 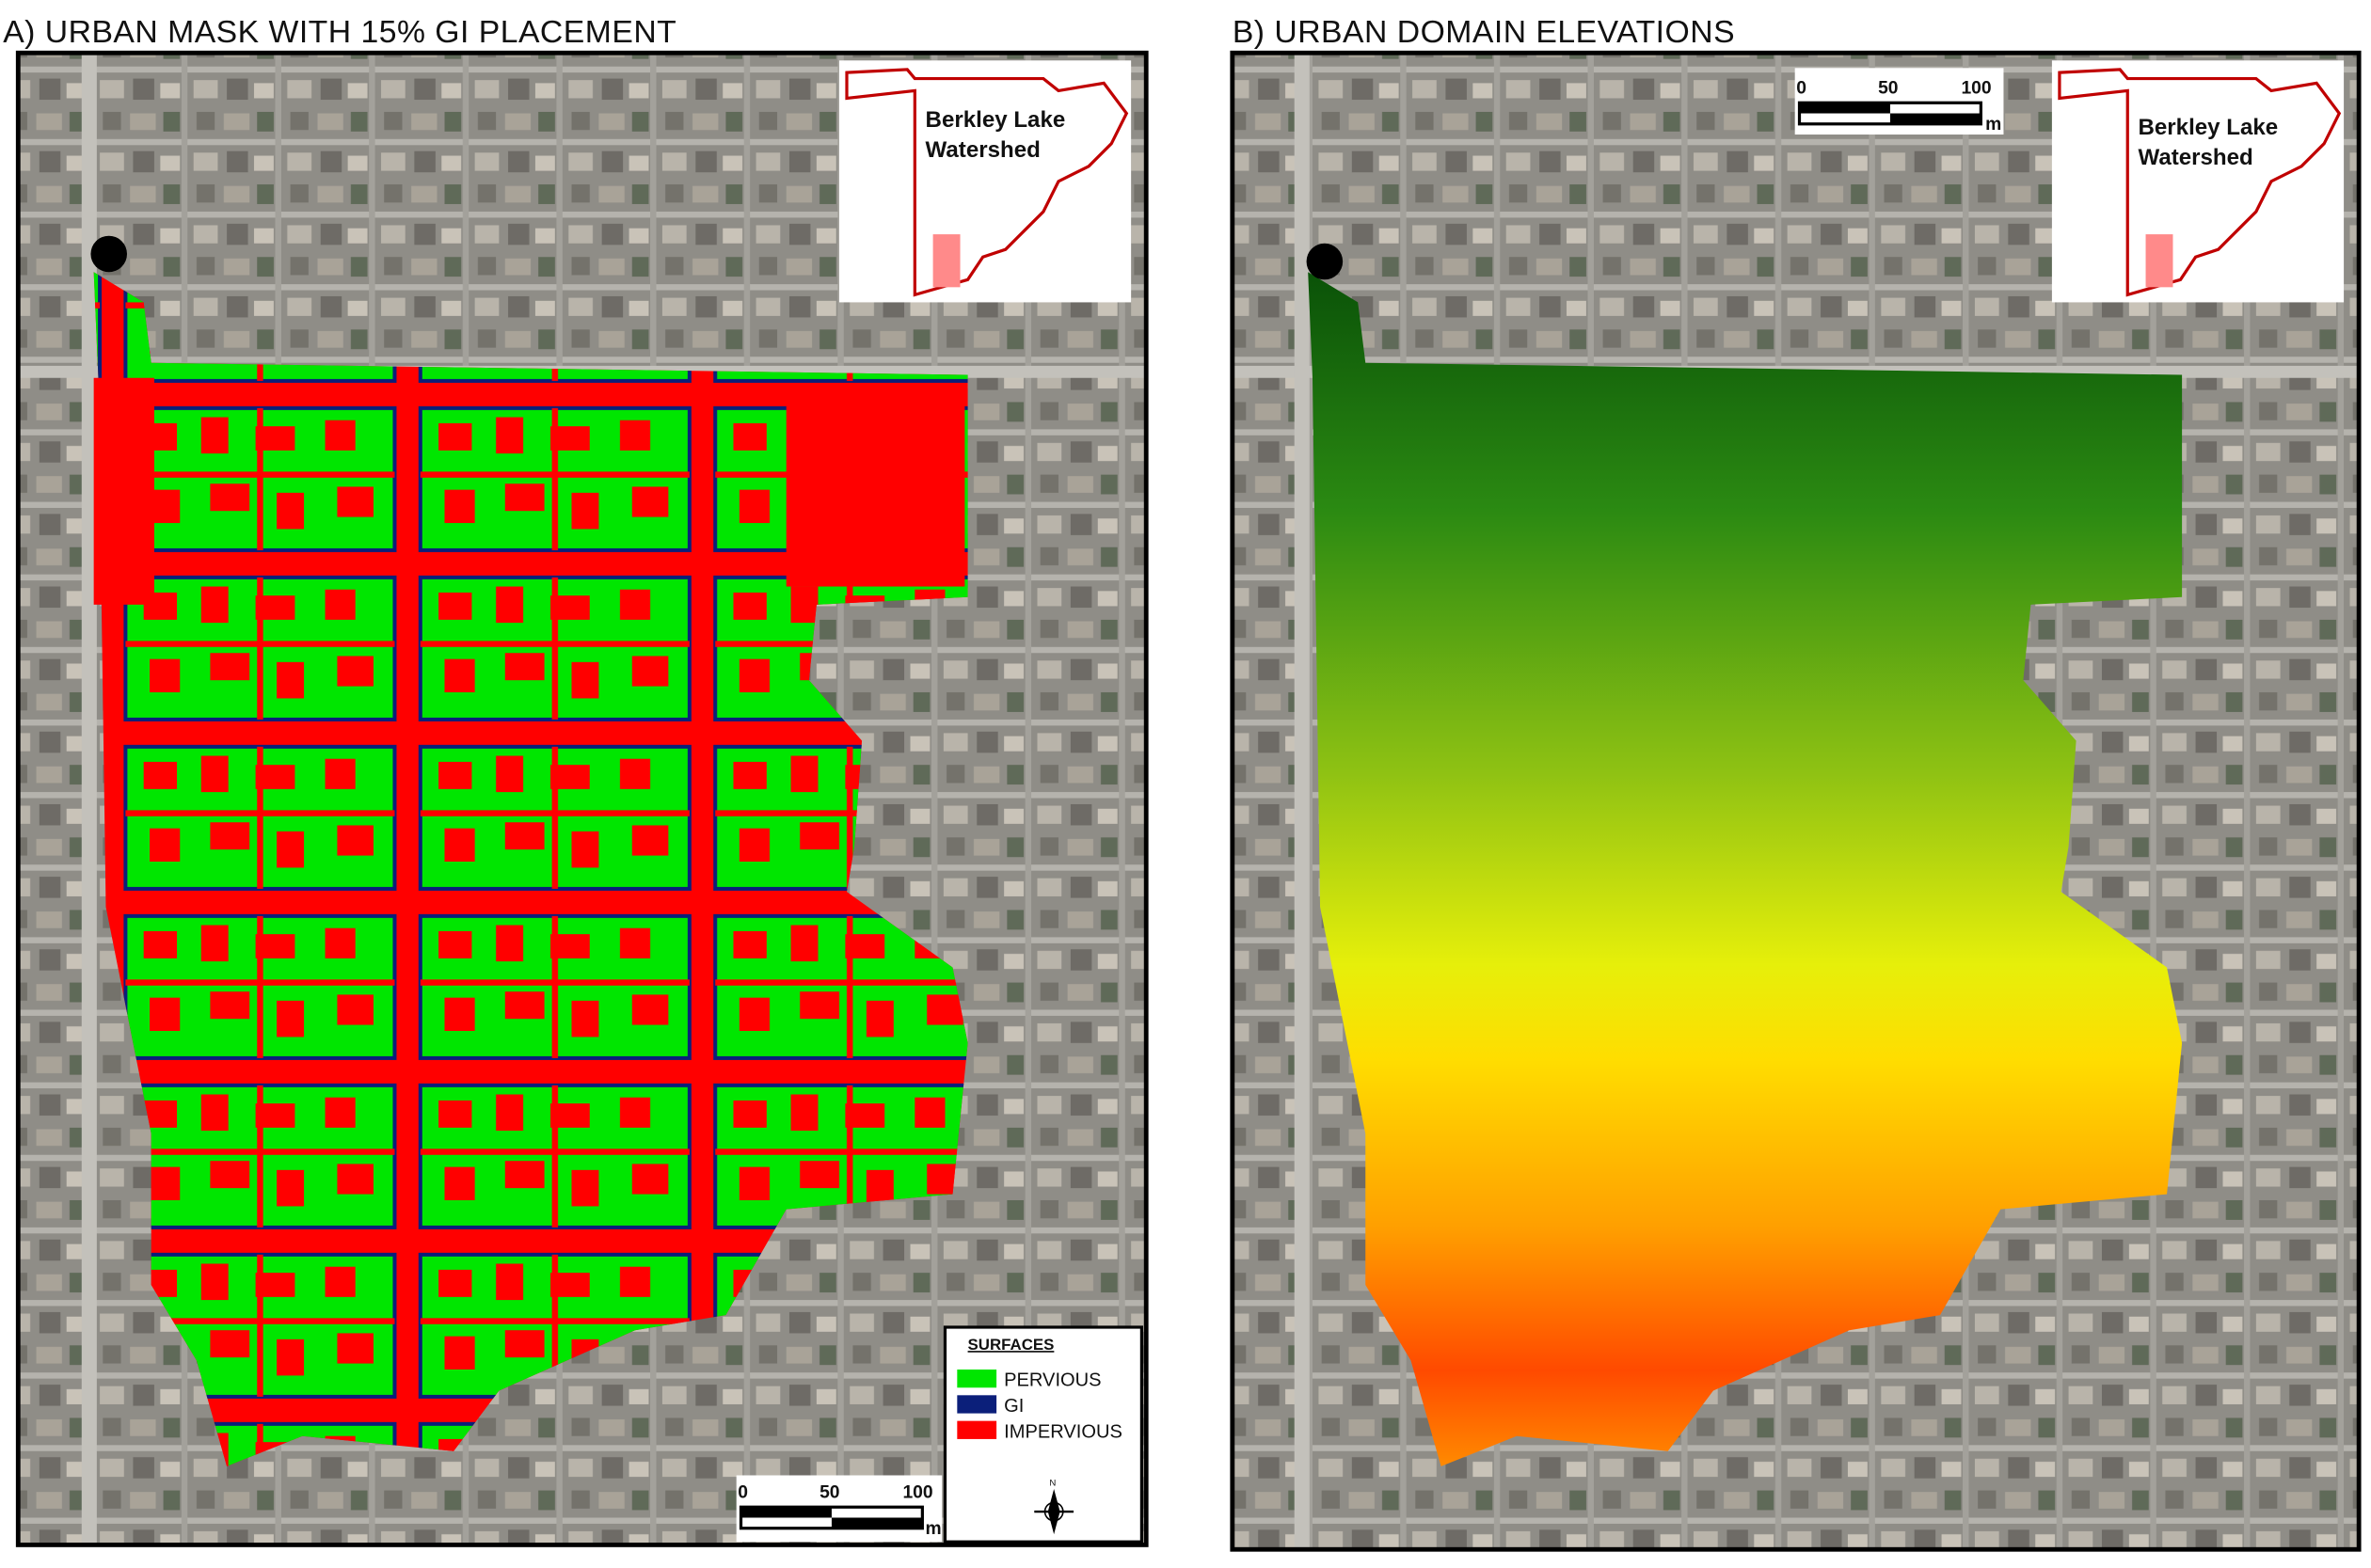 I want to click on legend-label: PERVIOUS, so click(x=1052, y=1380).